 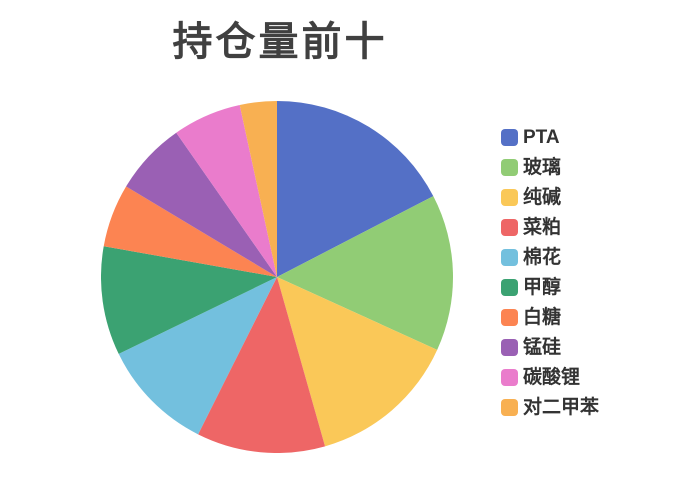 What do you see at coordinates (542, 347) in the screenshot?
I see `legend-label: 锰硅` at bounding box center [542, 347].